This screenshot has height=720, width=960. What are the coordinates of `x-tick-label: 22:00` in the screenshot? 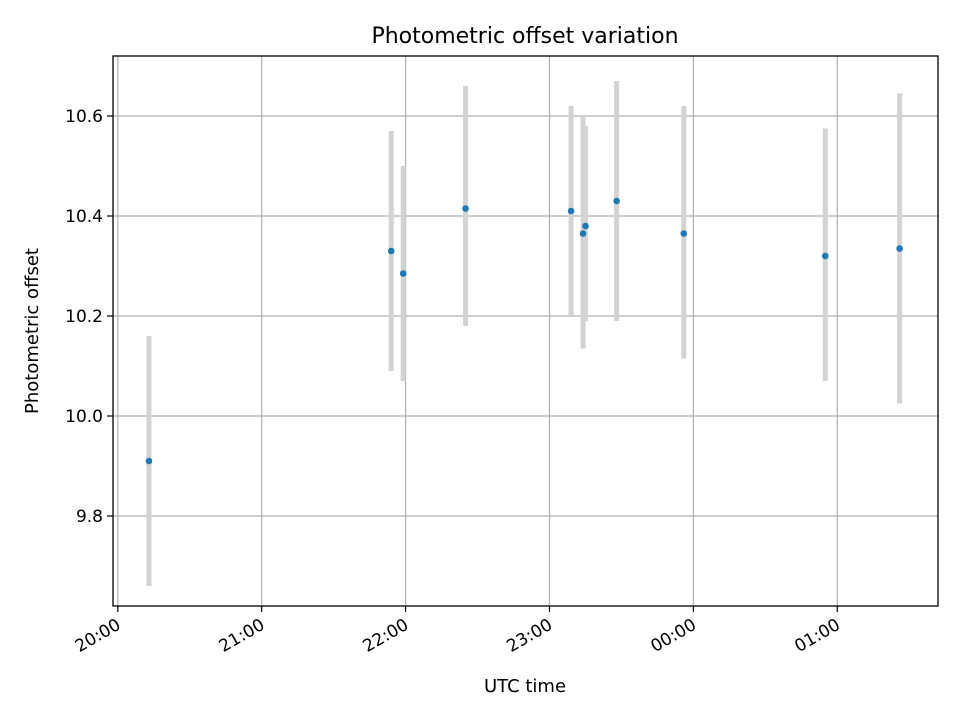 It's located at (386, 636).